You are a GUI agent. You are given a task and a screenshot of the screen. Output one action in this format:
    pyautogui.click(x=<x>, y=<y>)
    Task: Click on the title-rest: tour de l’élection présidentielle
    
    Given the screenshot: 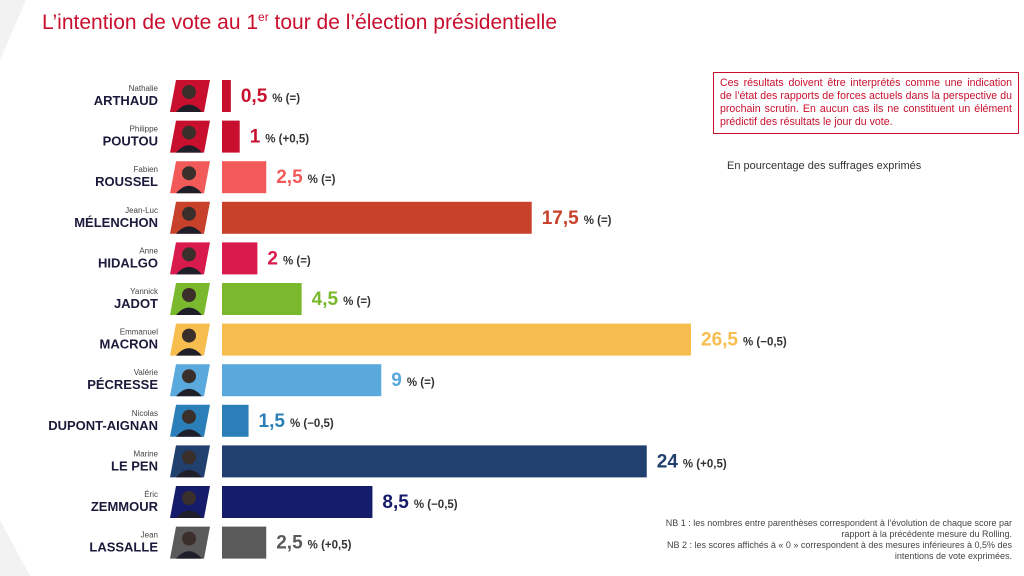 What is the action you would take?
    pyautogui.click(x=413, y=22)
    